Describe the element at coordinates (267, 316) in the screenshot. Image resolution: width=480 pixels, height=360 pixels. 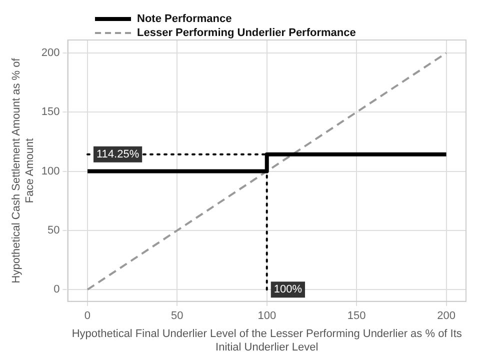
I see `x-tick-label: 100` at that location.